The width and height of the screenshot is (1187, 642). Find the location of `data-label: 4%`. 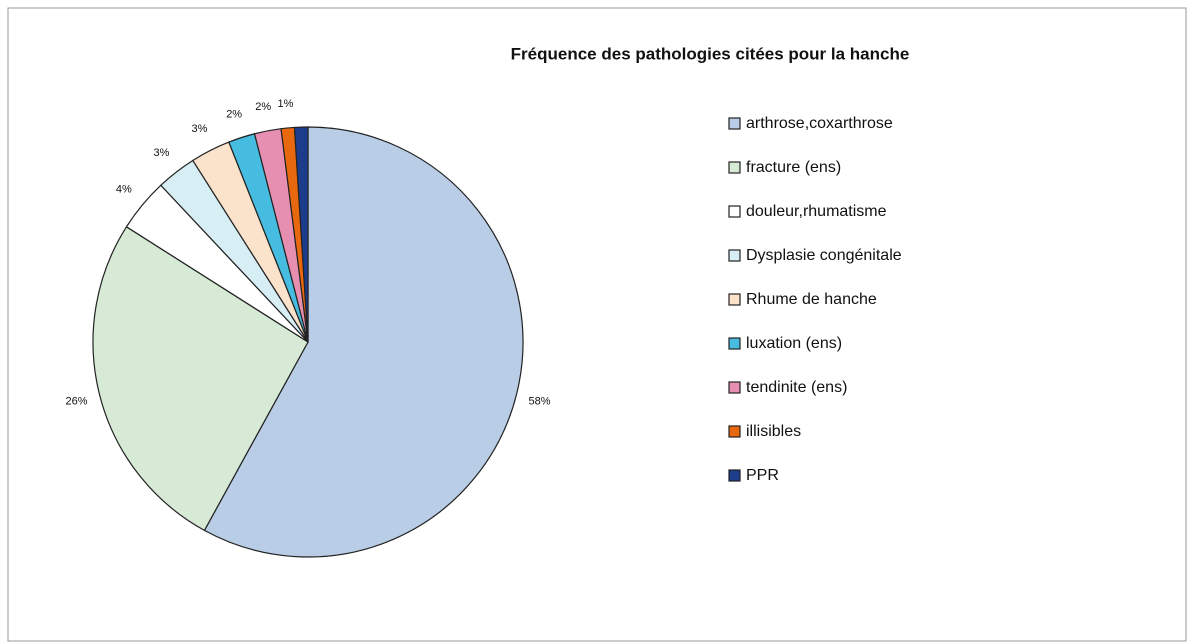

data-label: 4% is located at coordinates (124, 190).